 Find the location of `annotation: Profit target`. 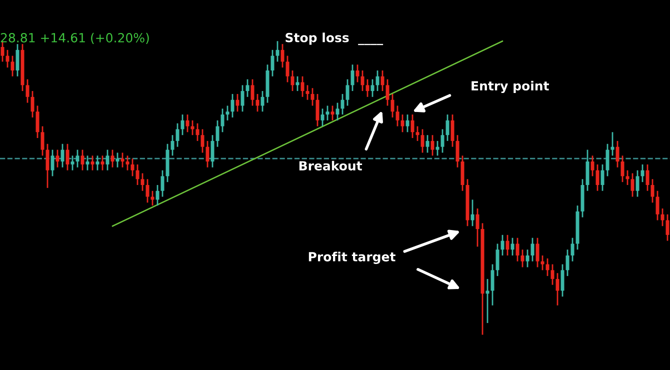

annotation: Profit target is located at coordinates (352, 258).